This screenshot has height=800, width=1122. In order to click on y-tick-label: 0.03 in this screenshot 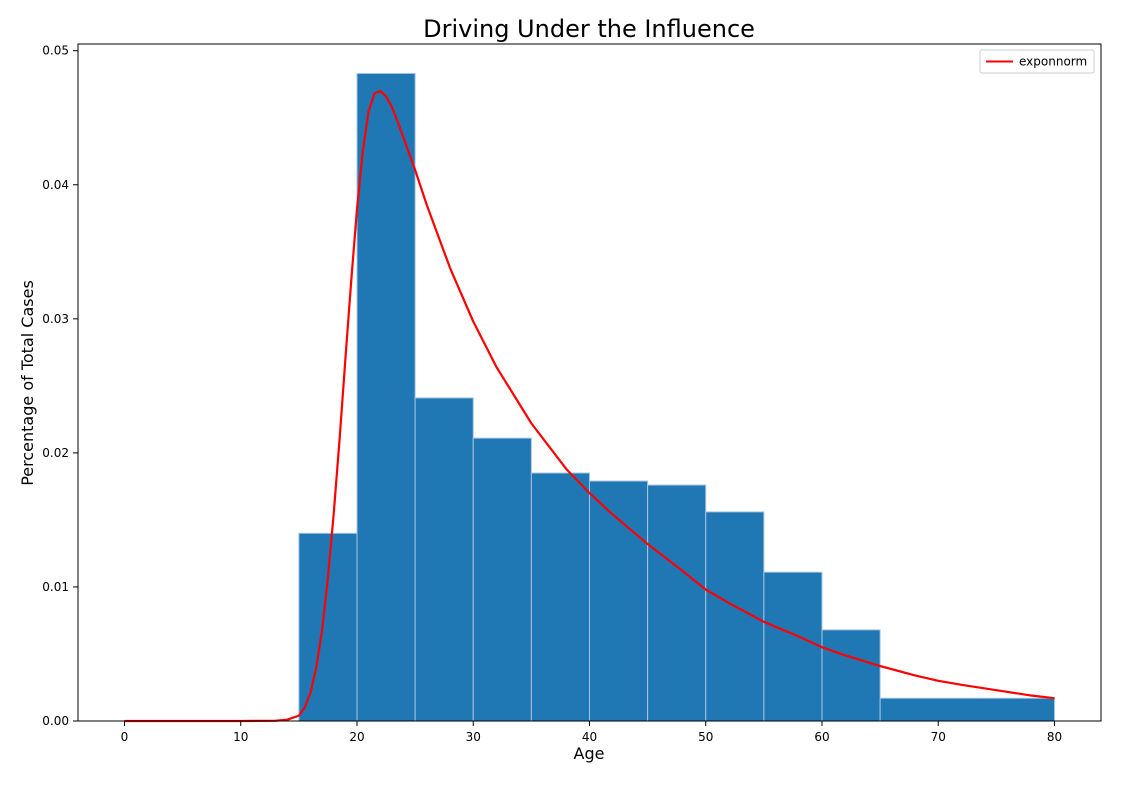, I will do `click(55, 319)`.